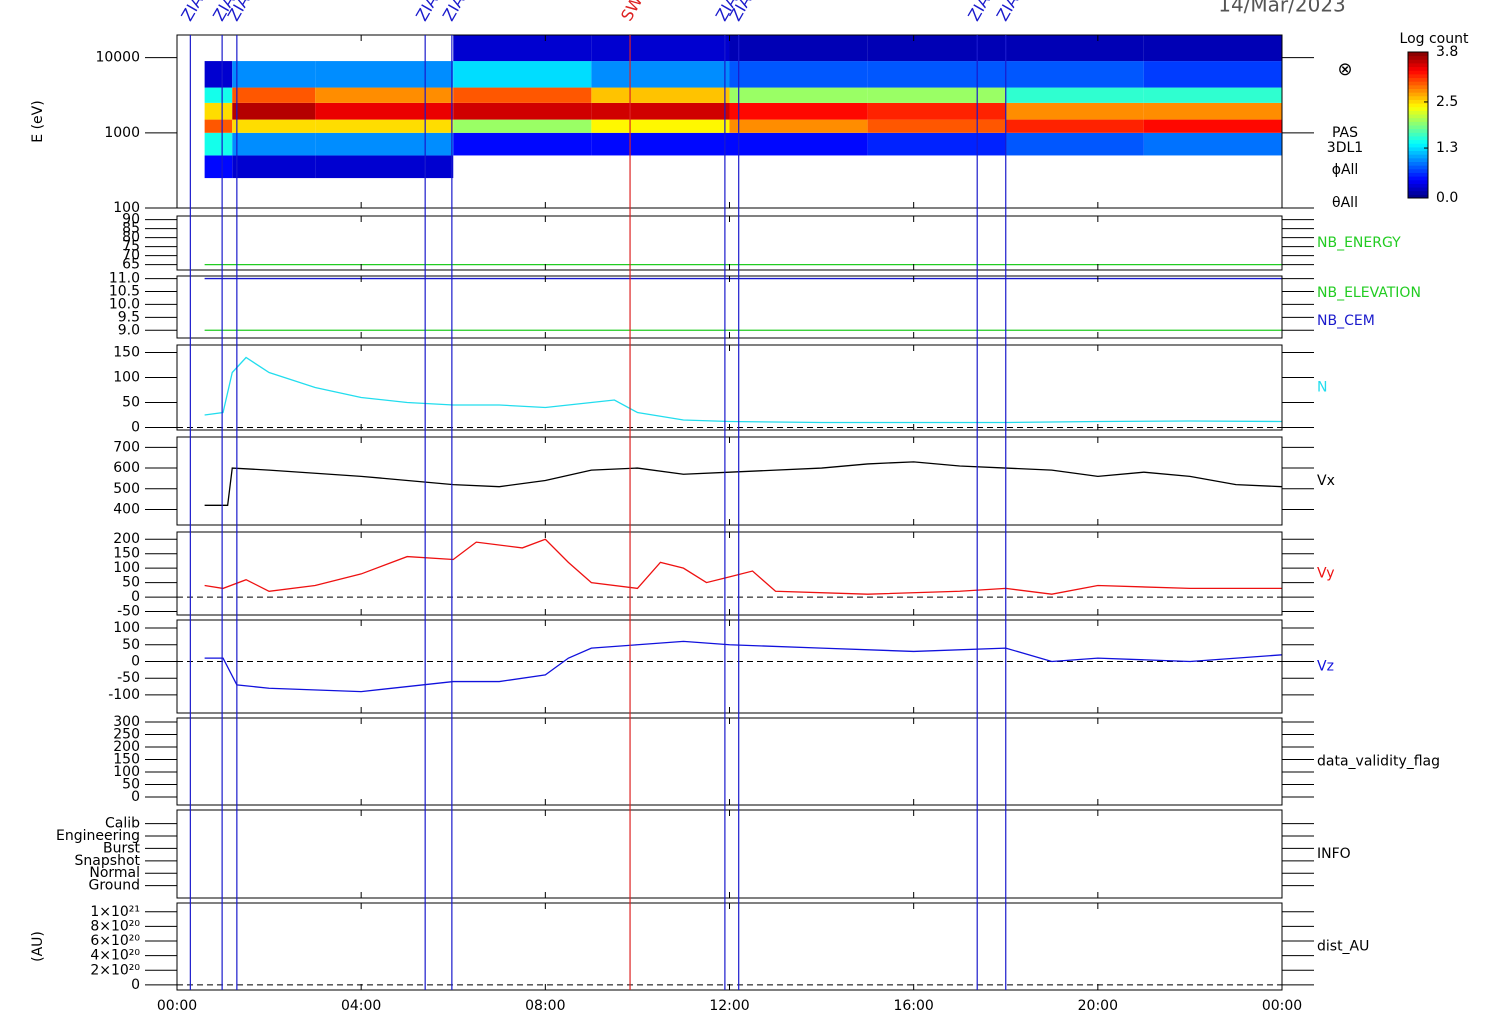 Image resolution: width=1512 pixels, height=1020 pixels. Describe the element at coordinates (1343, 947) in the screenshot. I see `panel-label: dist_AU` at that location.